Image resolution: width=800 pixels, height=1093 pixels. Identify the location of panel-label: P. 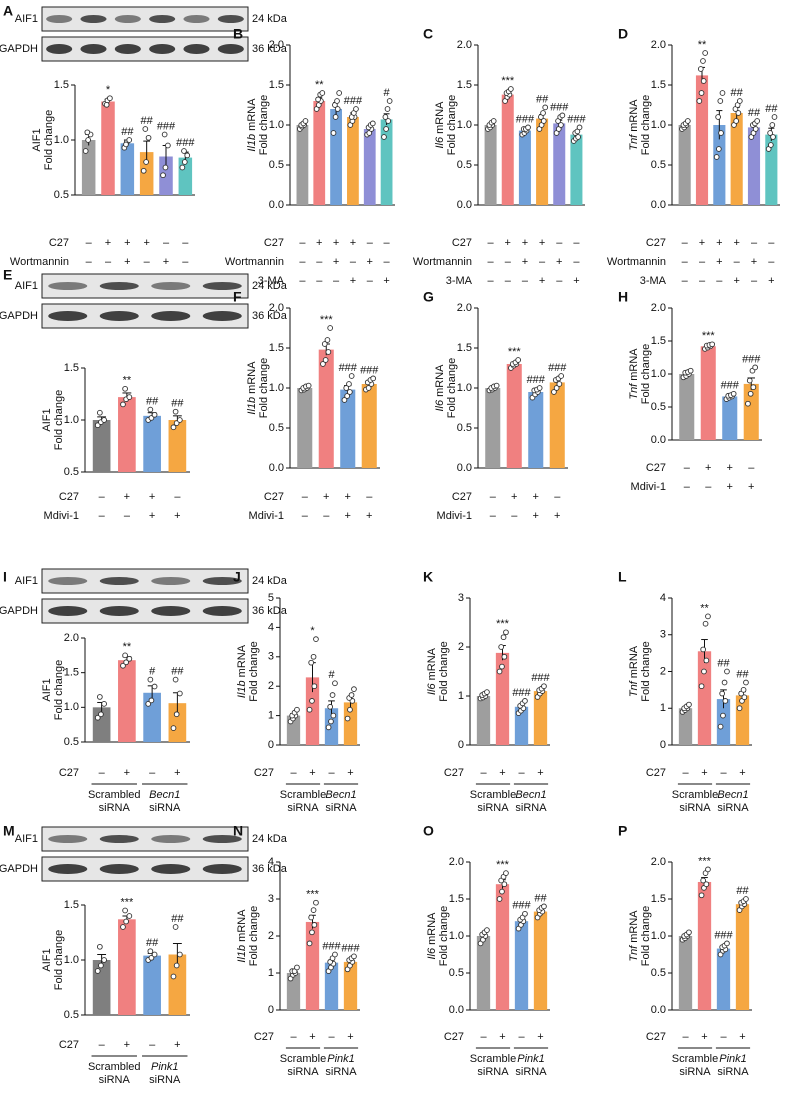
(622, 831).